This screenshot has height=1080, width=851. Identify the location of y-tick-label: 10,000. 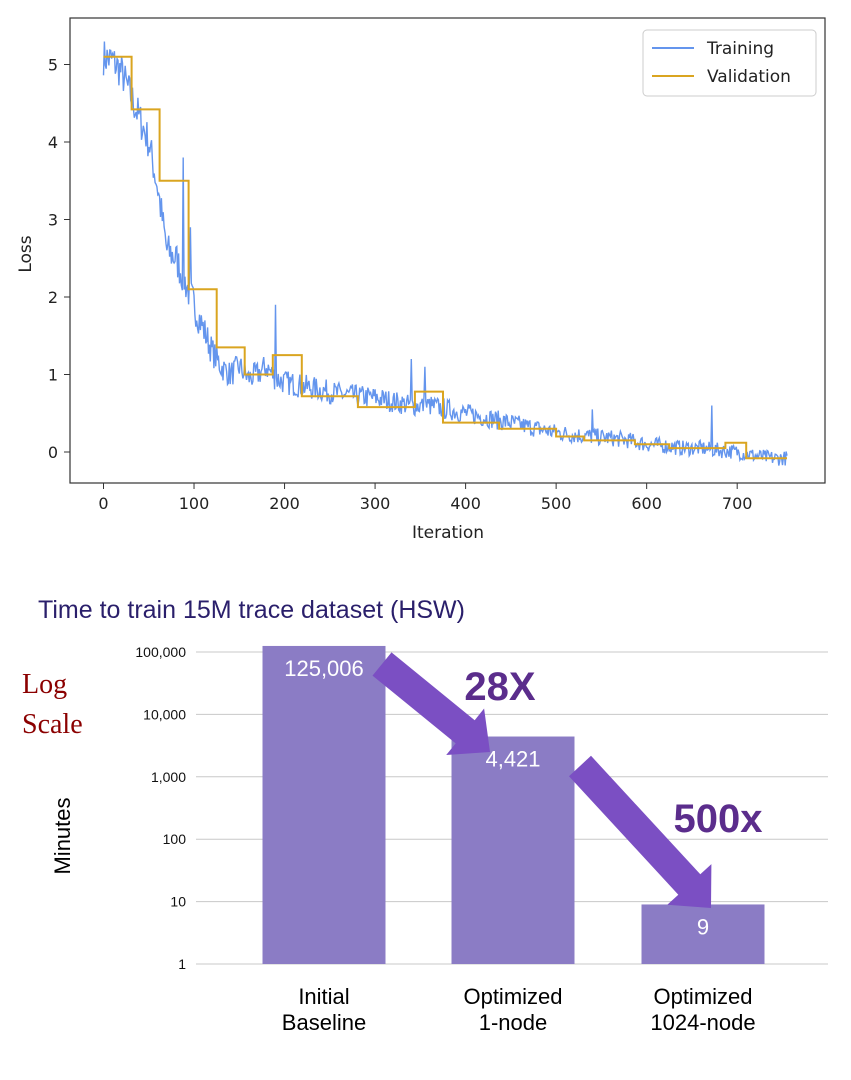
(164, 714).